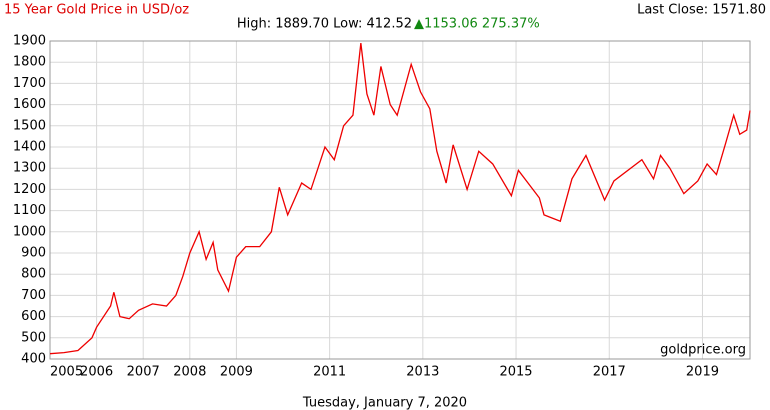 The width and height of the screenshot is (770, 410). What do you see at coordinates (701, 10) in the screenshot?
I see `last-close: Last Close: 1571.80` at bounding box center [701, 10].